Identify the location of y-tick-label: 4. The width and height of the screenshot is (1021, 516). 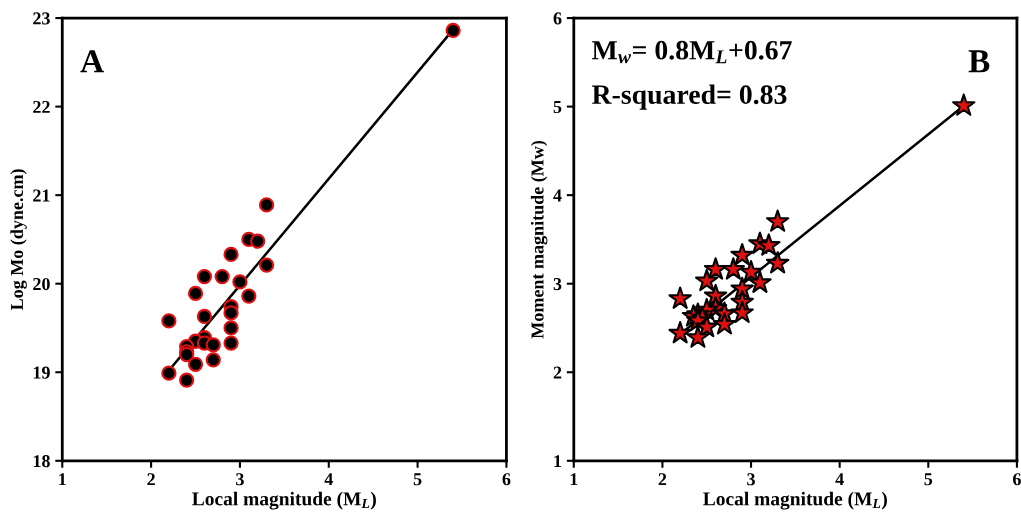
(557, 195).